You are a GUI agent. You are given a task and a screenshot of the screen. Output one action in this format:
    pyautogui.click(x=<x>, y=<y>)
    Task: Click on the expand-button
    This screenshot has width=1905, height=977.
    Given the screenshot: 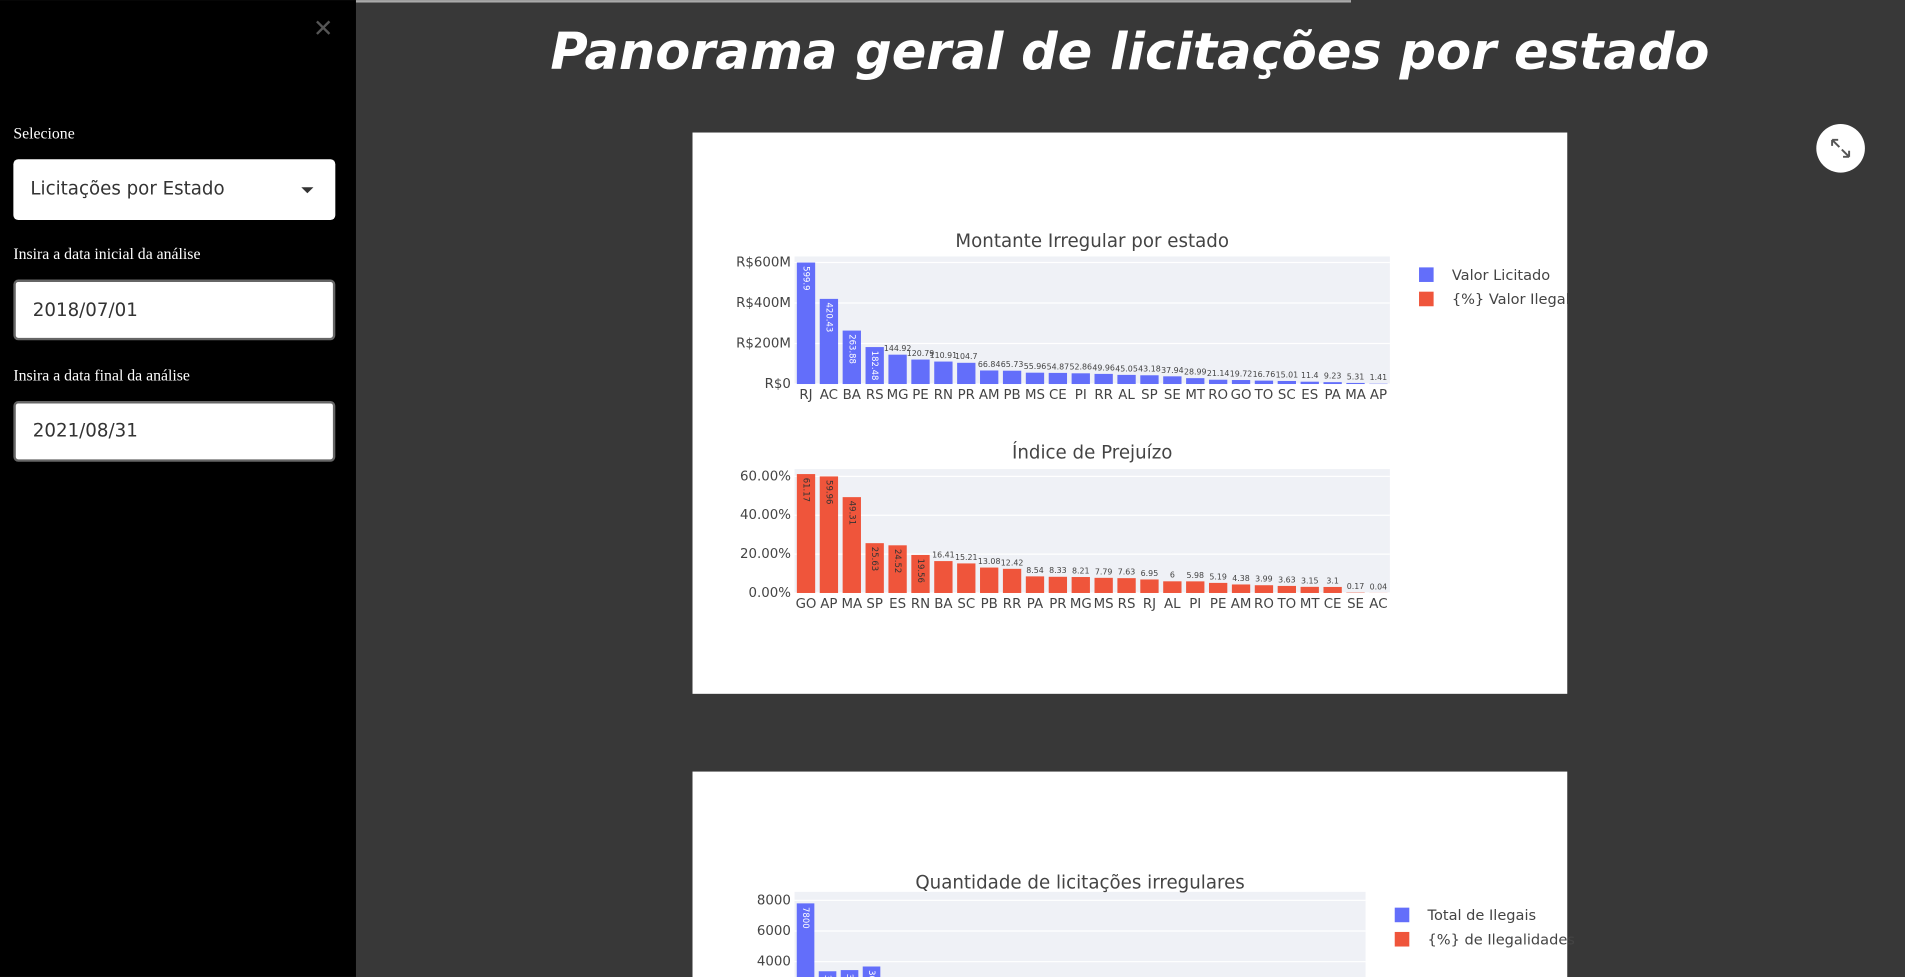 What is the action you would take?
    pyautogui.click(x=1840, y=148)
    